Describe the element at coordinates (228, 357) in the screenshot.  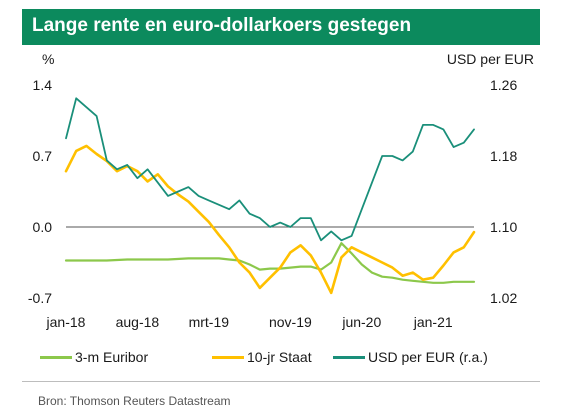
I see `legend-swatch-staat` at that location.